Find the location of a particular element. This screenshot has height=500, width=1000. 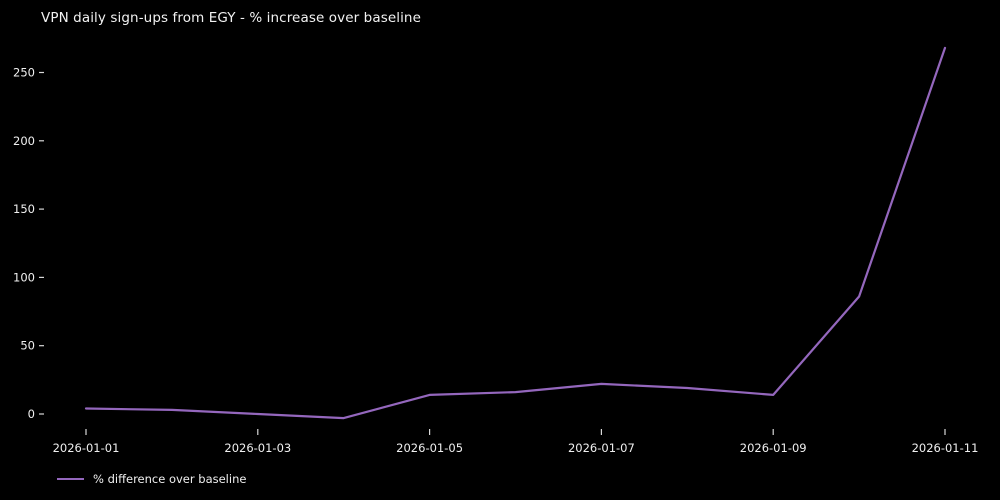

x-tick-label: 2026-01-11 is located at coordinates (945, 448).